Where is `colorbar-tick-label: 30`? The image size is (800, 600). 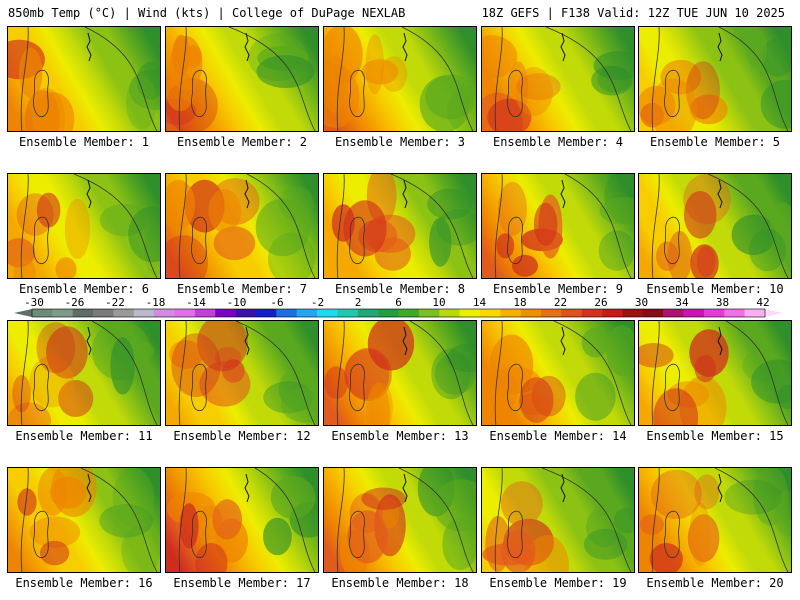 colorbar-tick-label: 30 is located at coordinates (641, 302).